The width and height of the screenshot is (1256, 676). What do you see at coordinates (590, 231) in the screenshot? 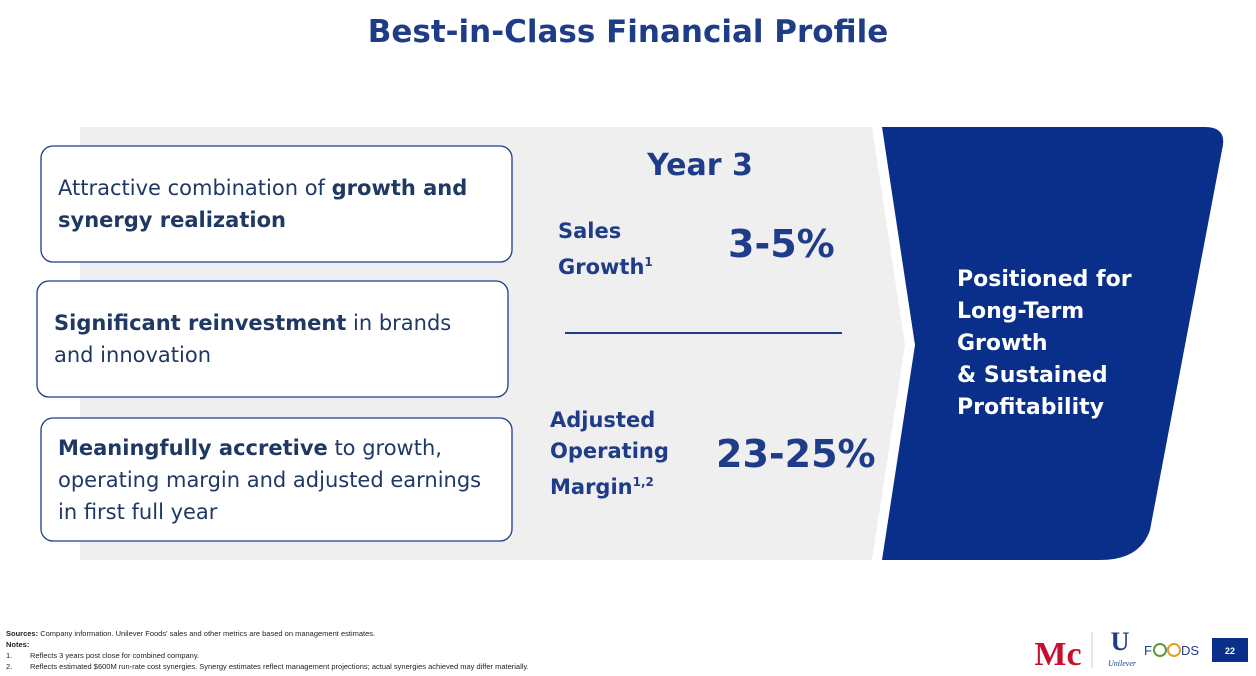
I see `metric-label-line: Sales` at bounding box center [590, 231].